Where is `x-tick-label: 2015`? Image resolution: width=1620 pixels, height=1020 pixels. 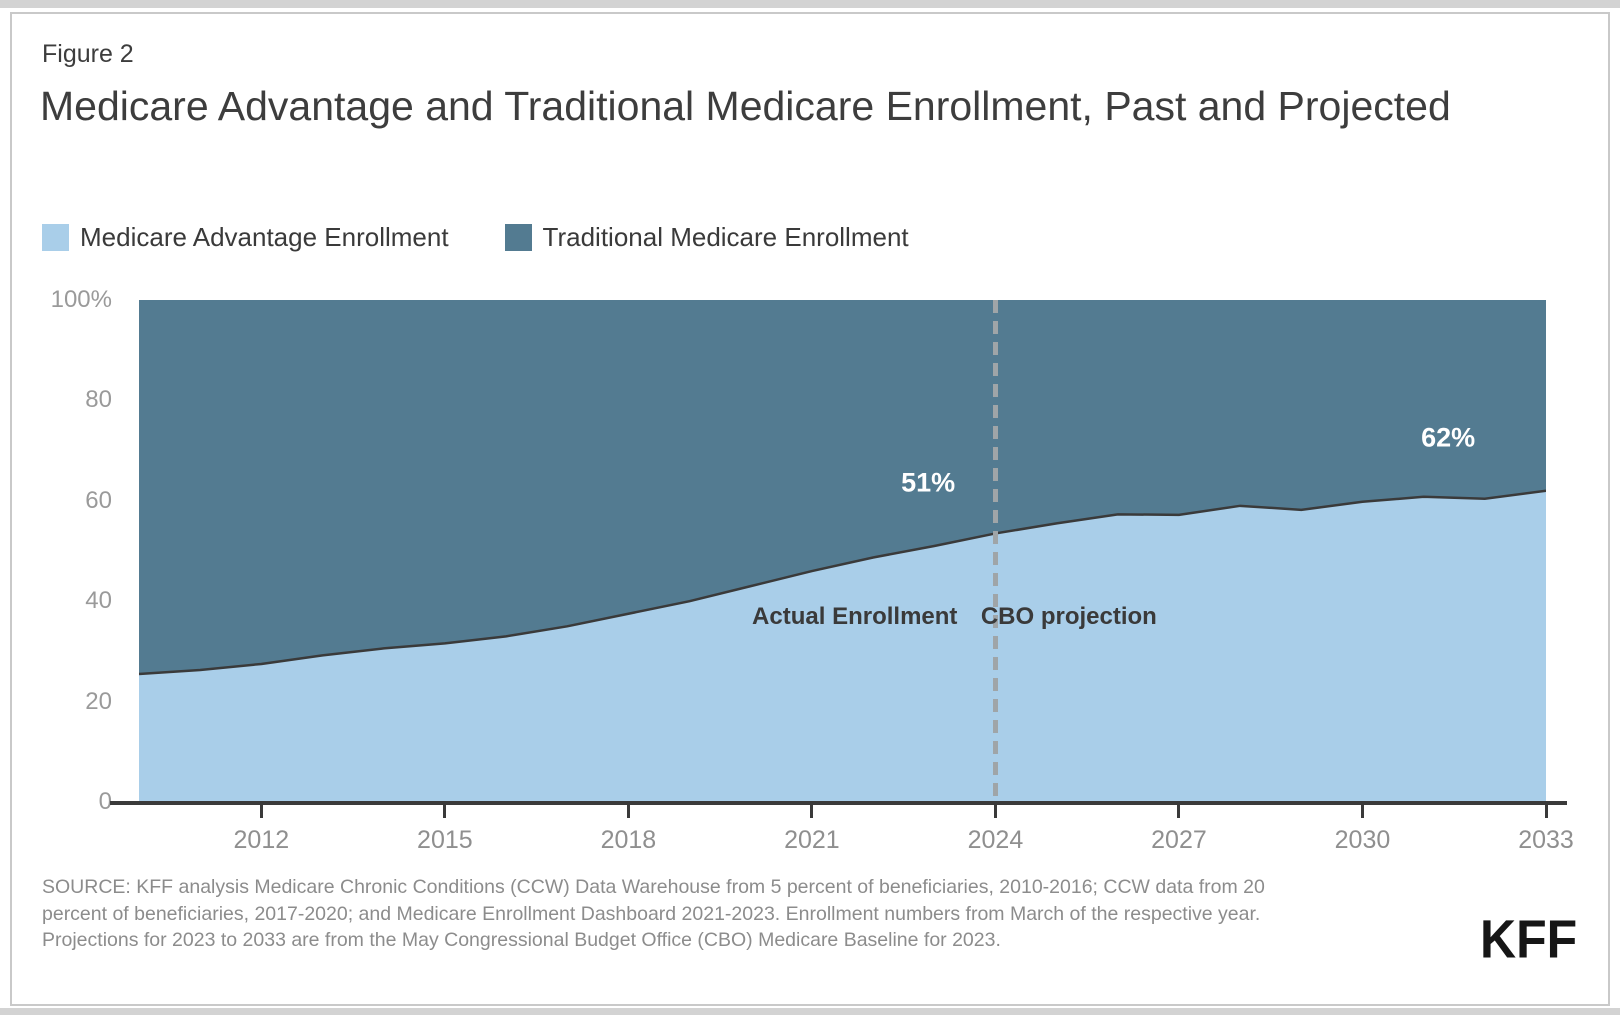 x-tick-label: 2015 is located at coordinates (445, 840).